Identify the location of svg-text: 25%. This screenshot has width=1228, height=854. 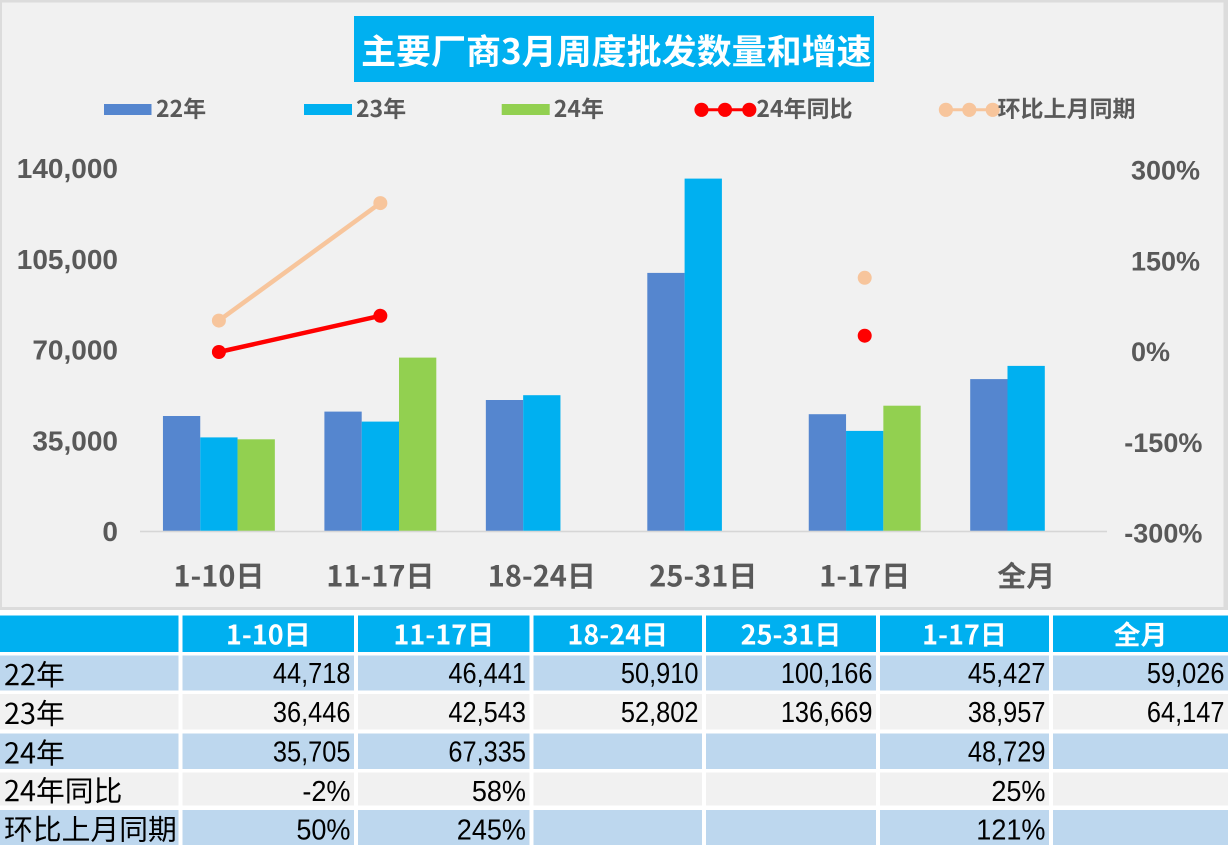
(1018, 791).